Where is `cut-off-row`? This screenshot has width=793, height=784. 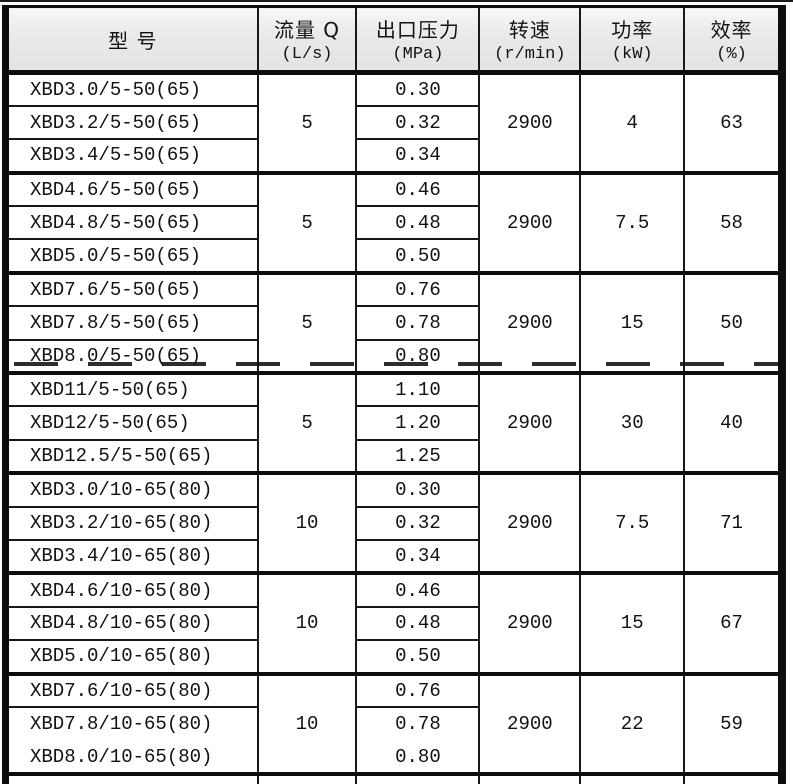
cut-off-row is located at coordinates (393, 777).